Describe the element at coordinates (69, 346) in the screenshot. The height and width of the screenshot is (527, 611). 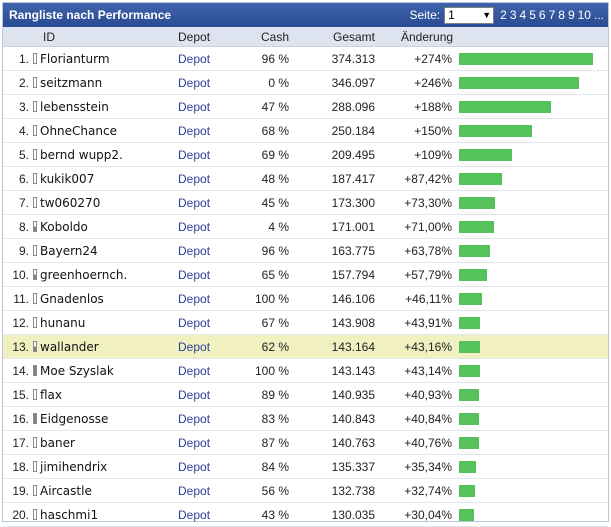
I see `user-name-link: wallander` at that location.